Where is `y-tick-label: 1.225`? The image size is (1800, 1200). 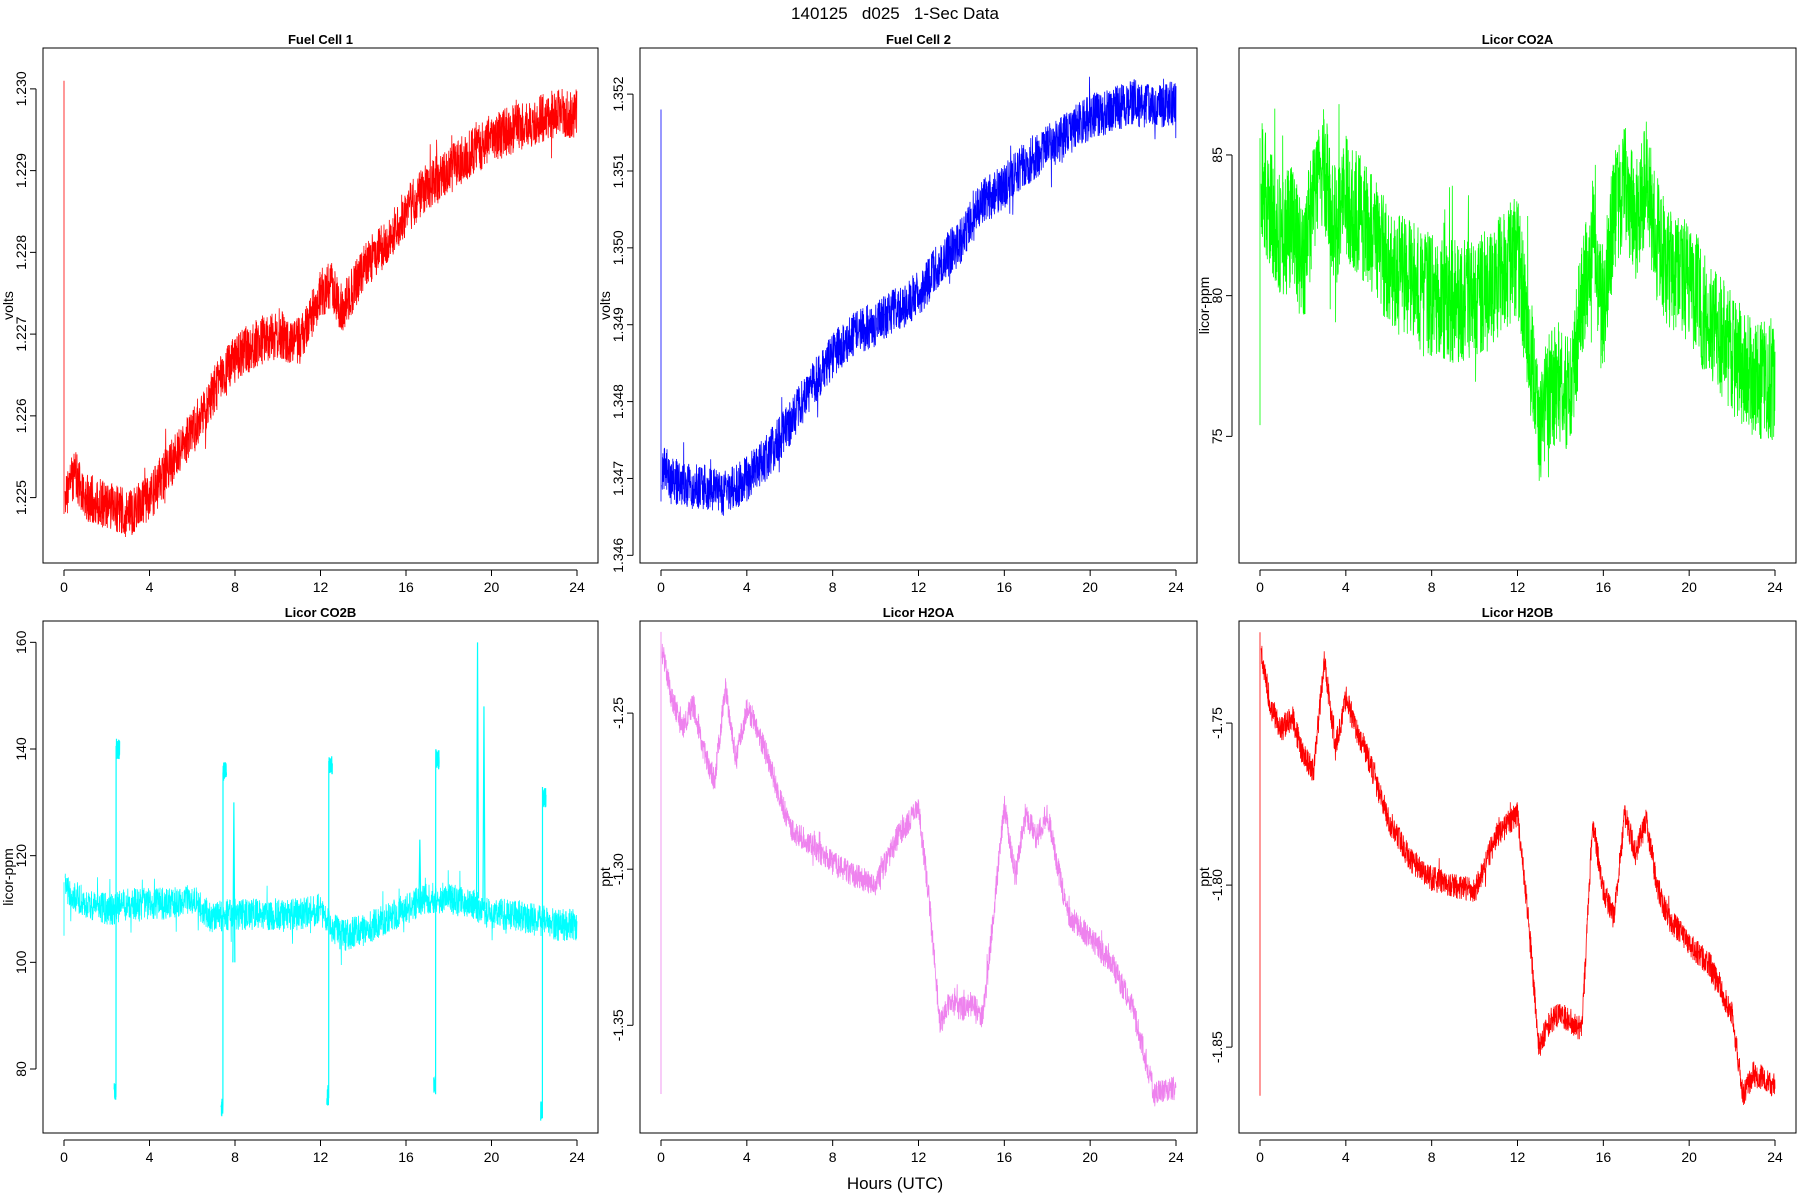 y-tick-label: 1.225 is located at coordinates (21, 497).